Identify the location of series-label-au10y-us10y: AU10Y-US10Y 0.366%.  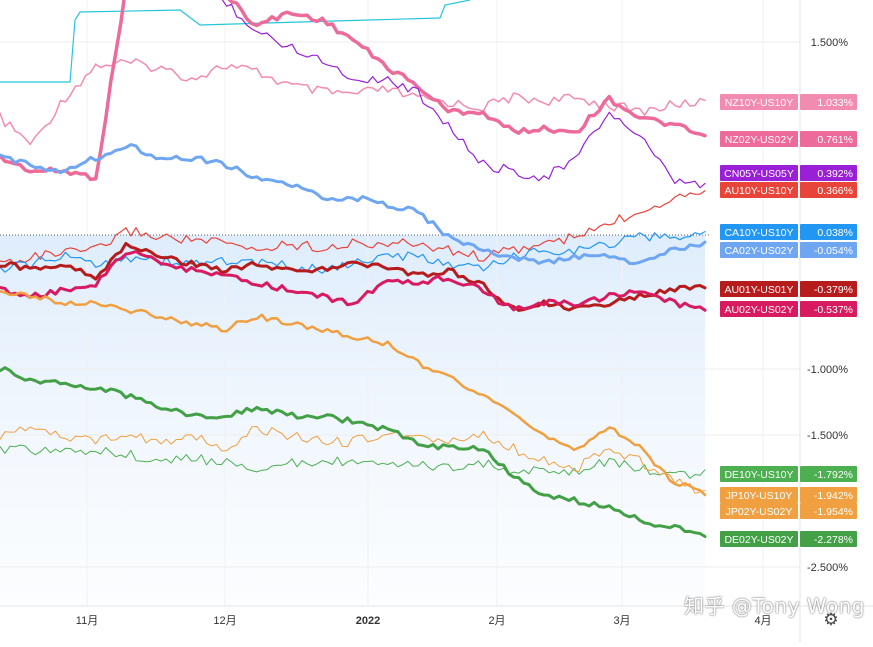
(788, 190).